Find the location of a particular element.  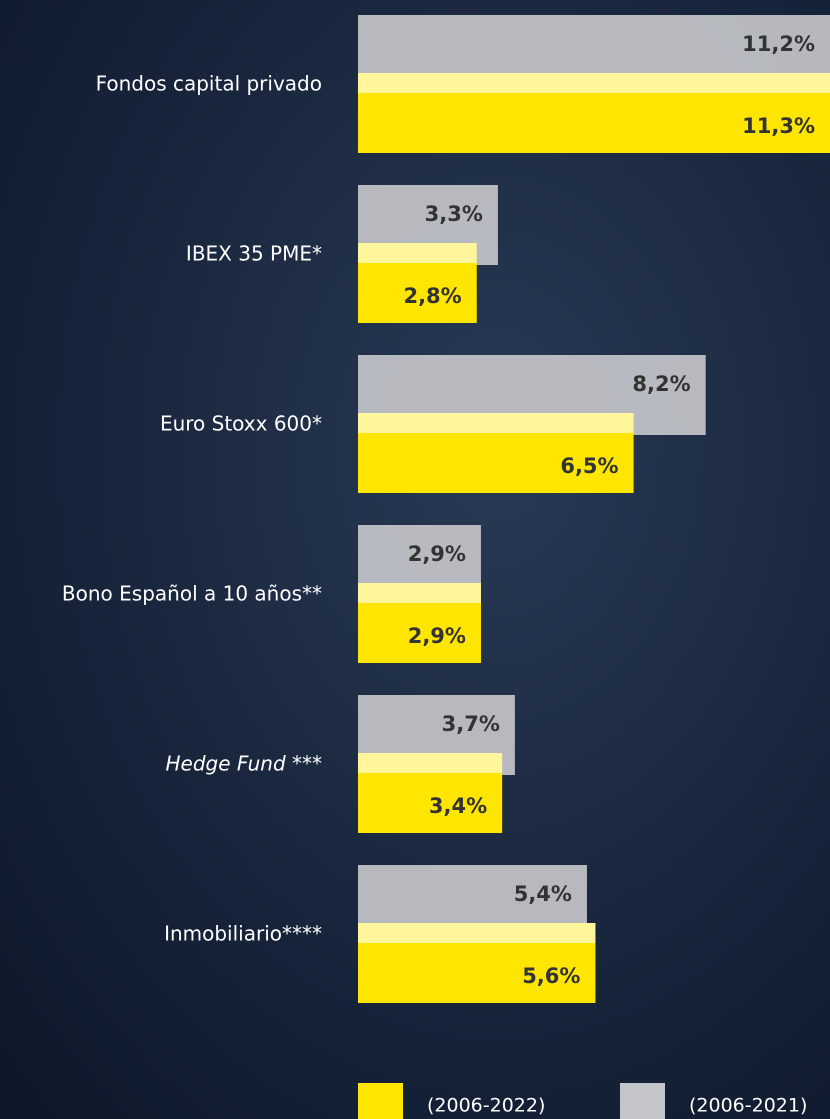

value-label: 11,2% is located at coordinates (778, 44).